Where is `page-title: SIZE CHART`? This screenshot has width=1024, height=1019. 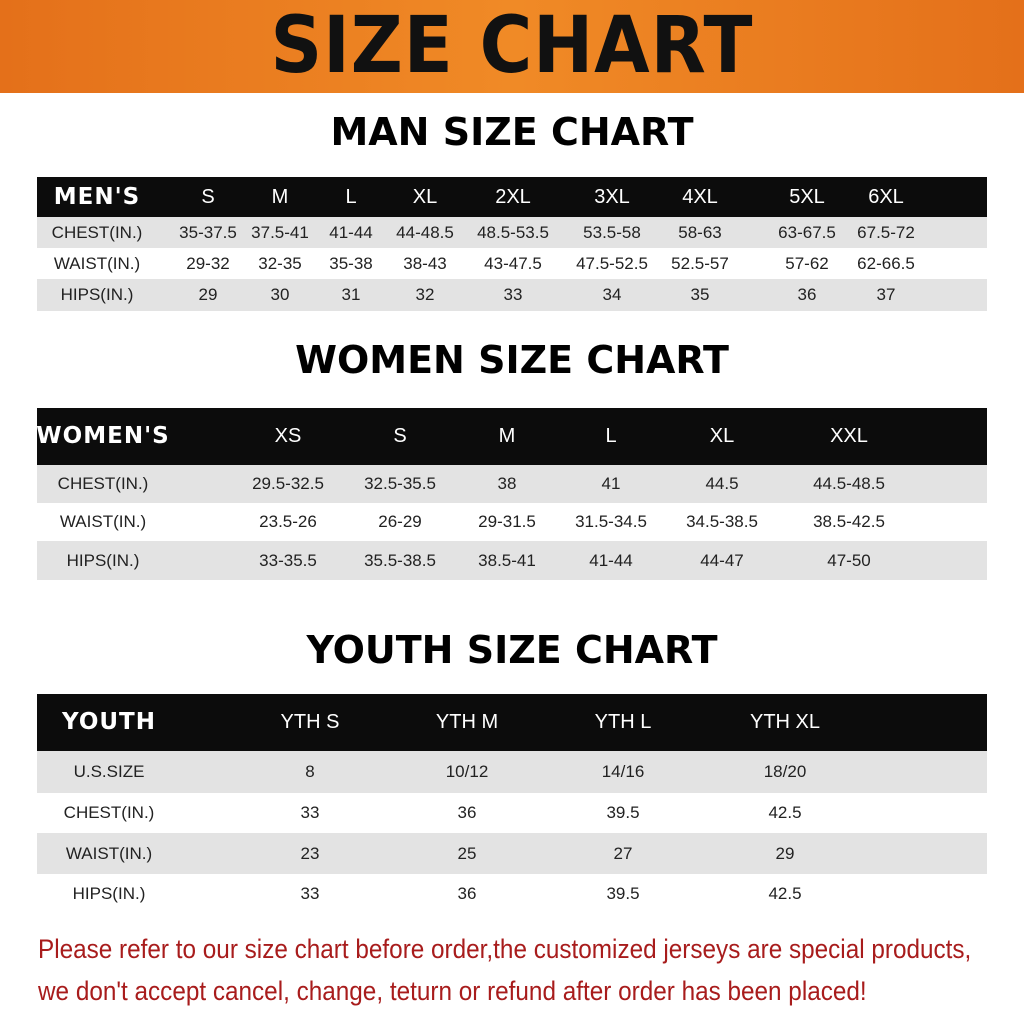 page-title: SIZE CHART is located at coordinates (512, 46).